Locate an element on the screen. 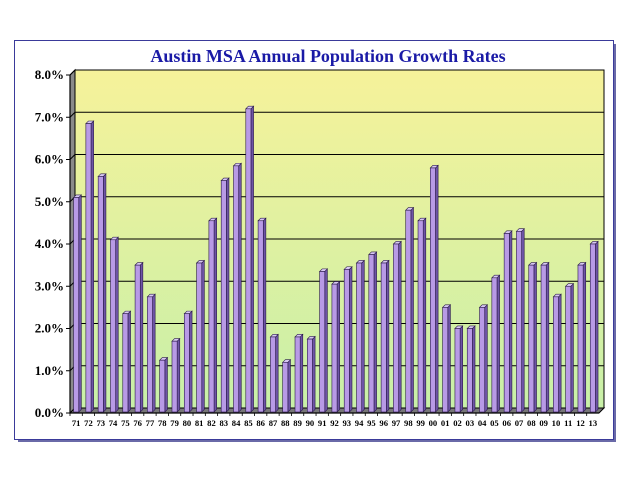 The image size is (638, 479). x-tick-label: 71 is located at coordinates (76, 423).